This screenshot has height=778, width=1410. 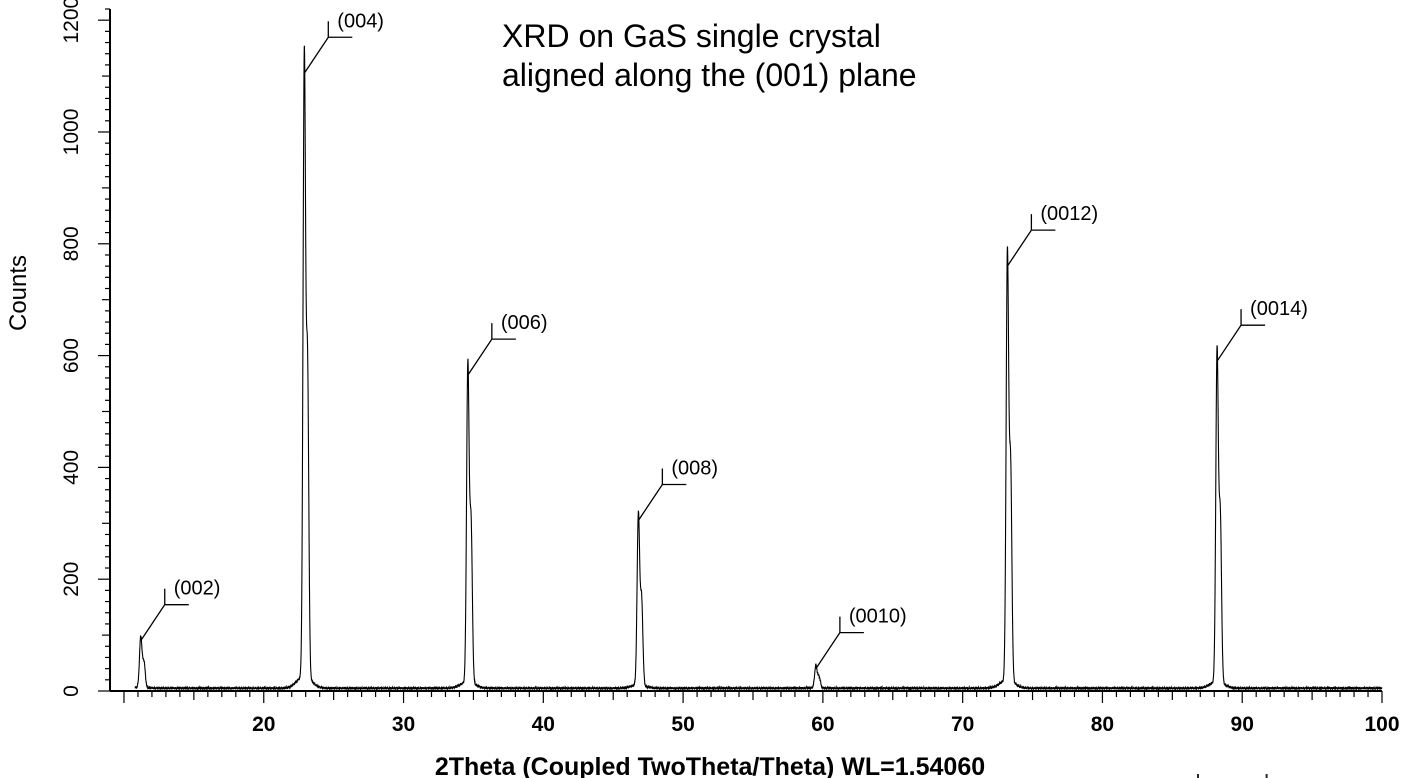 I want to click on x-tick-label: 80, so click(x=1102, y=724).